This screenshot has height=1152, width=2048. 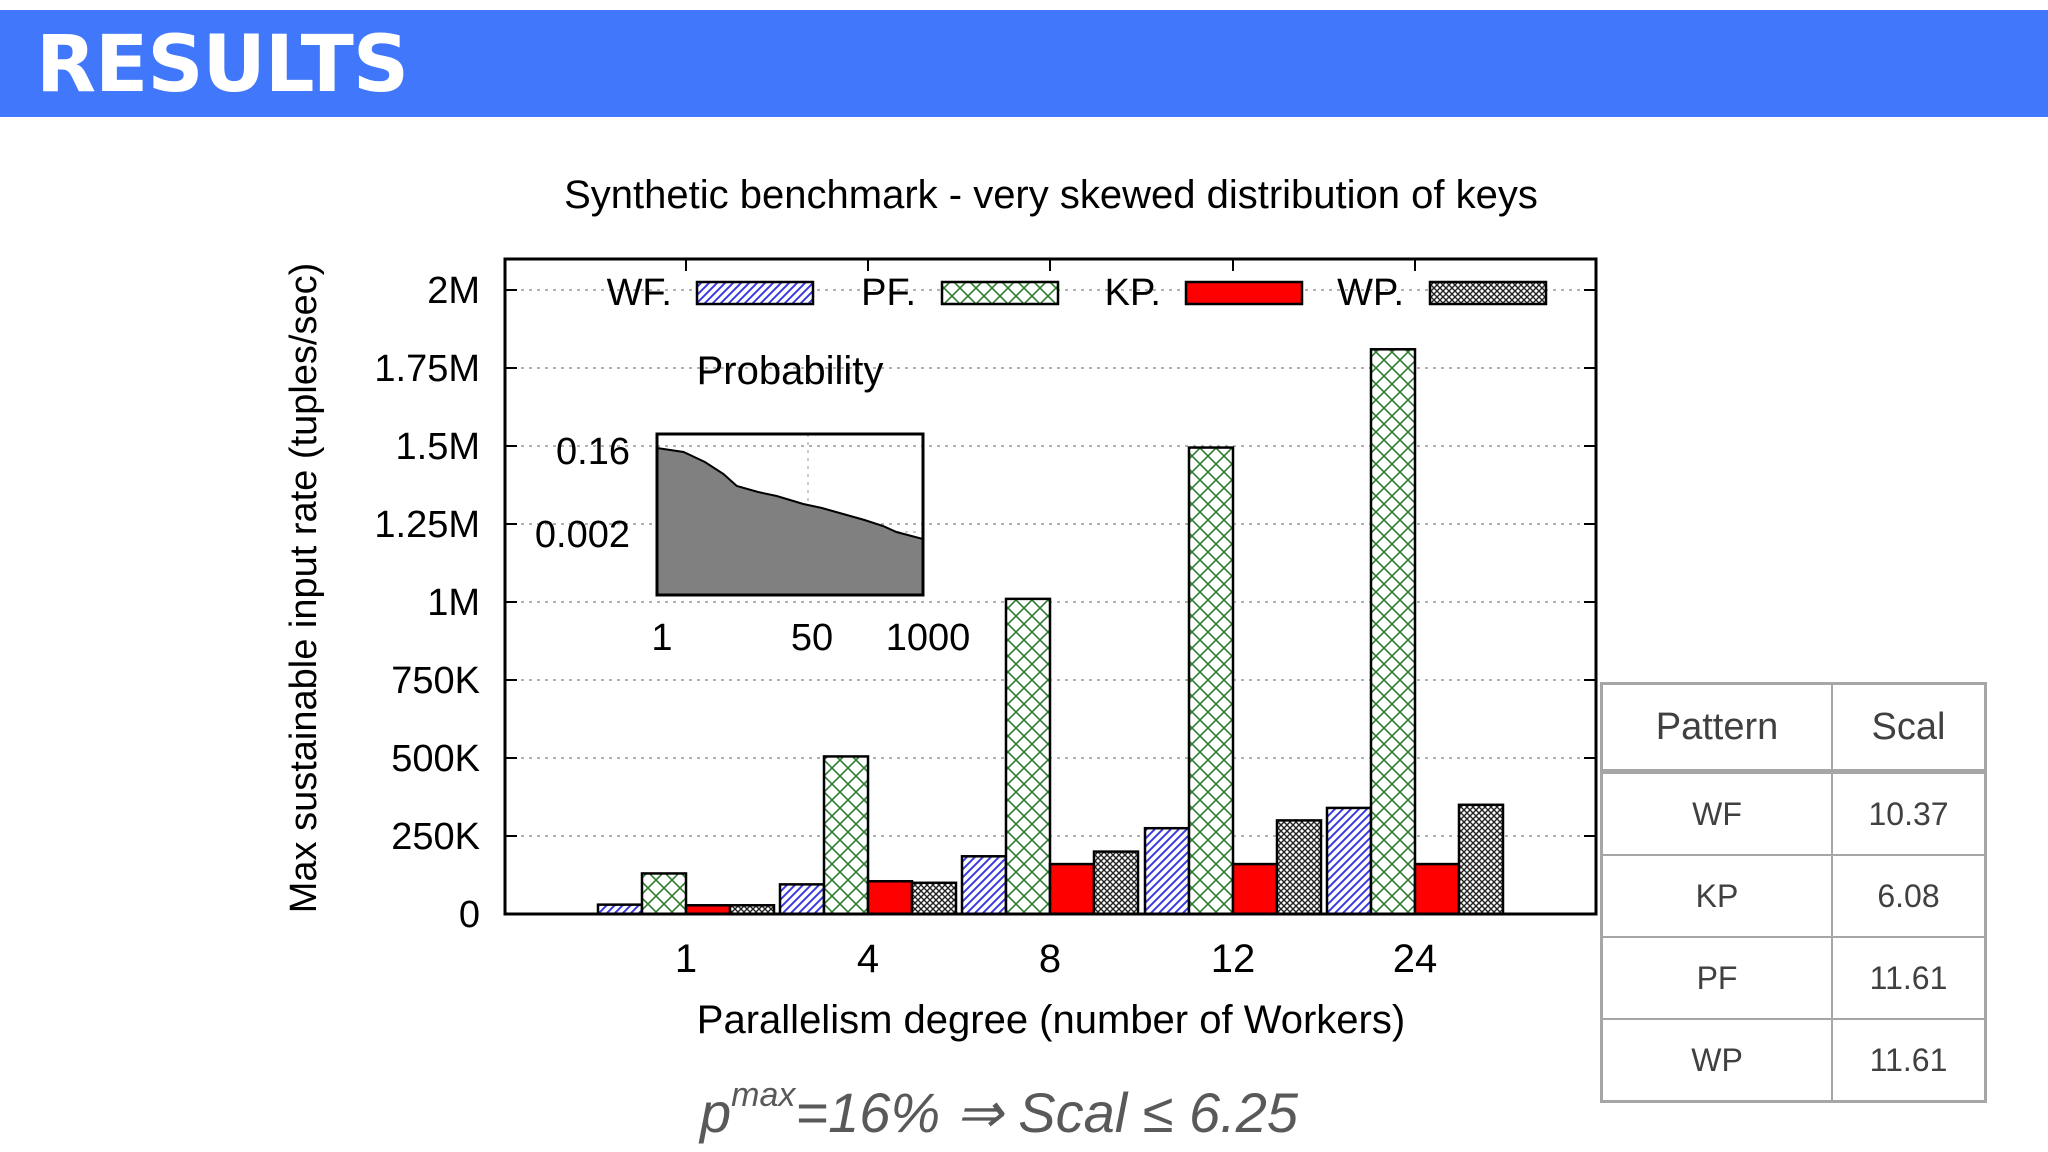 I want to click on scal-cell: 6.08, so click(x=1909, y=896).